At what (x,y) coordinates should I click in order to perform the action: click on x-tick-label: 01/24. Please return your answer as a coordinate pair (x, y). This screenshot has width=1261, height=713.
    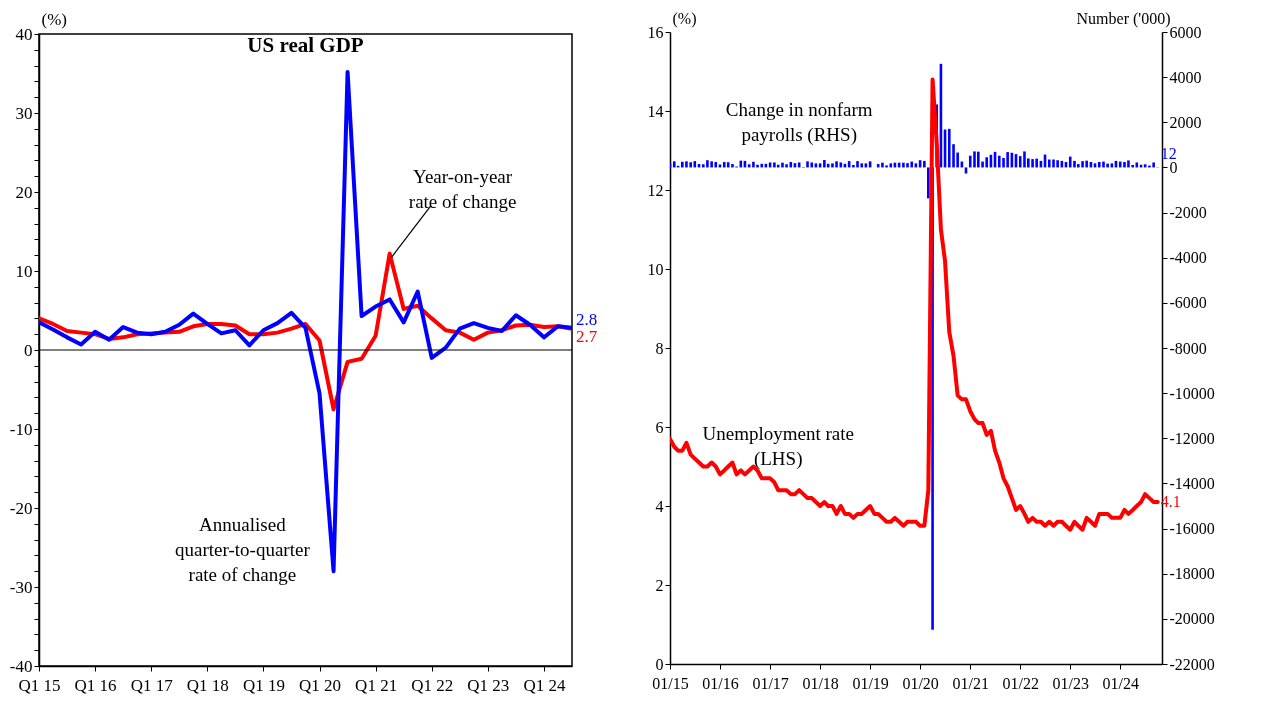
    Looking at the image, I should click on (1120, 683).